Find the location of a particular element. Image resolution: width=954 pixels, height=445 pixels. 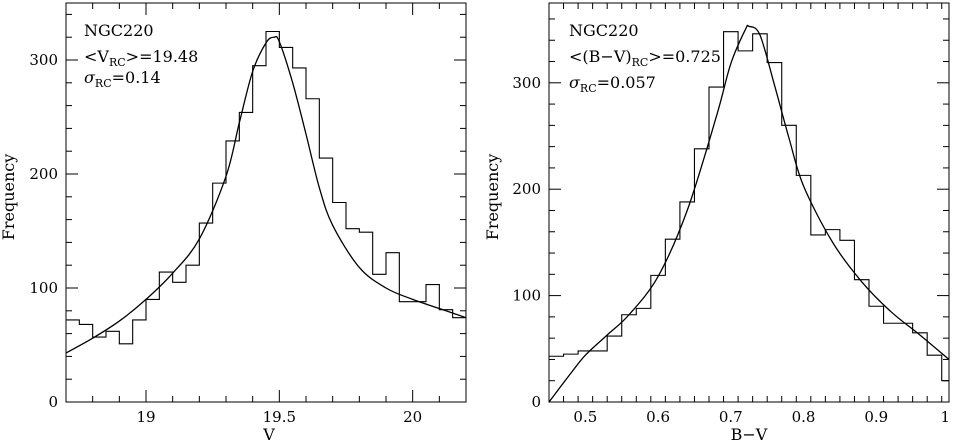

left-ann2-prefix: <V is located at coordinates (96, 56).